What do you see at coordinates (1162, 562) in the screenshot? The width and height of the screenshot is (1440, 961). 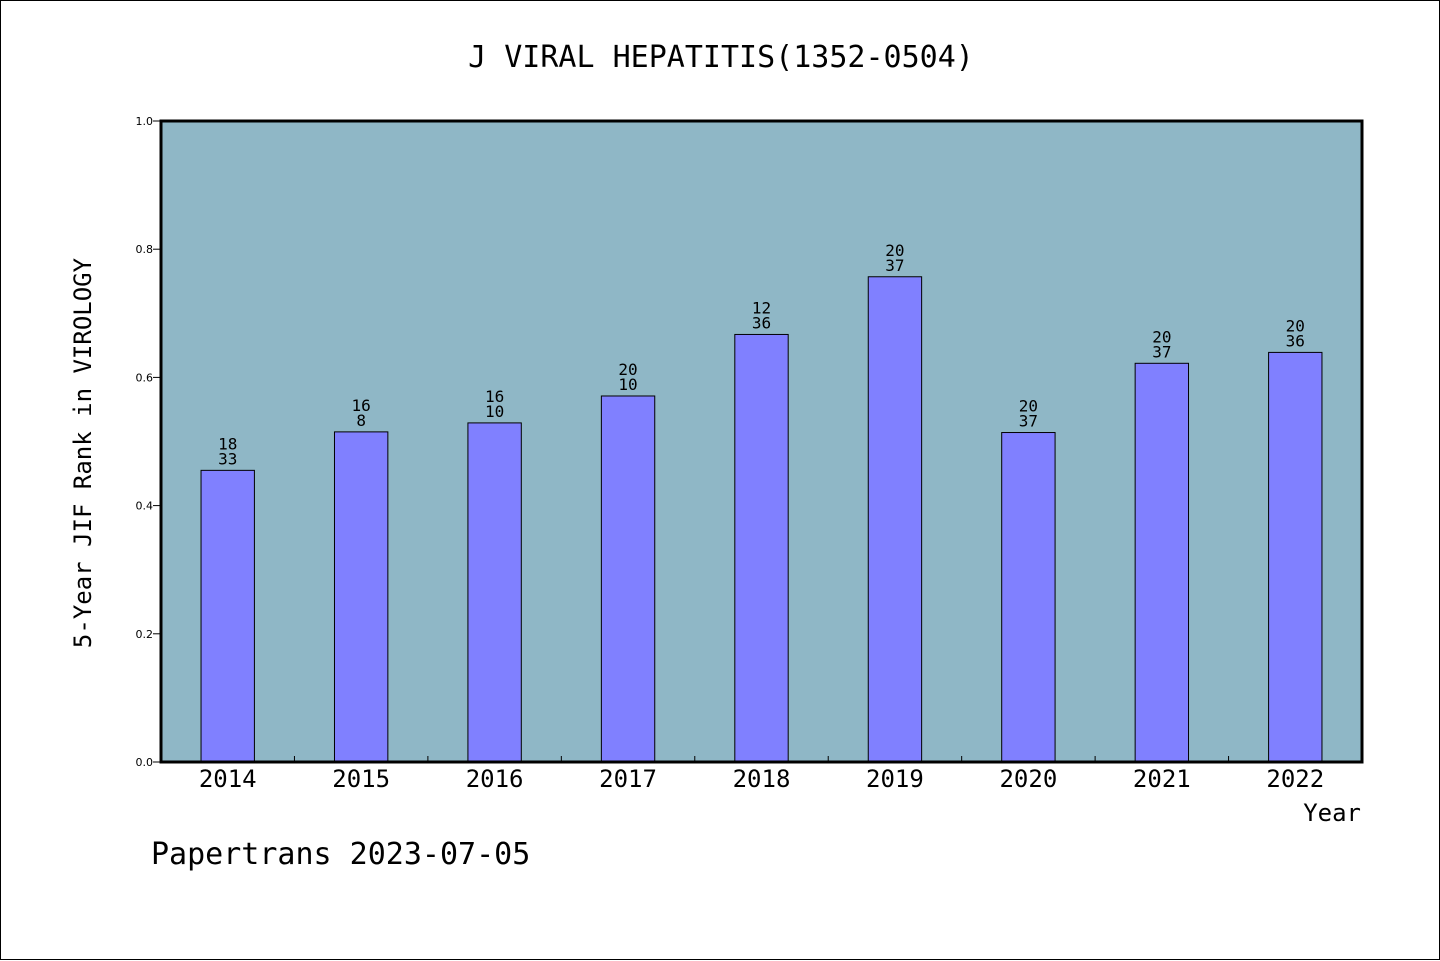 I see `bar-2021` at bounding box center [1162, 562].